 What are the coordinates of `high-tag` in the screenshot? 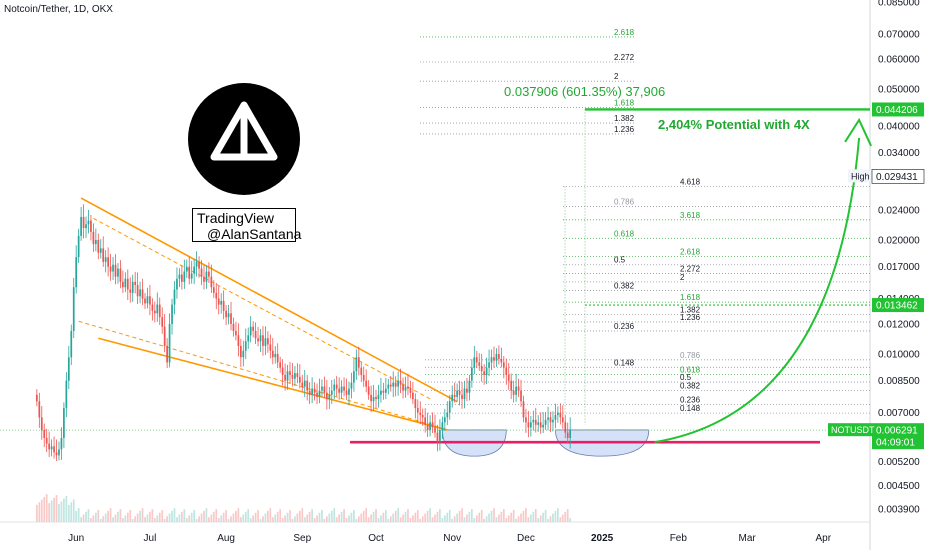 It's located at (860, 176).